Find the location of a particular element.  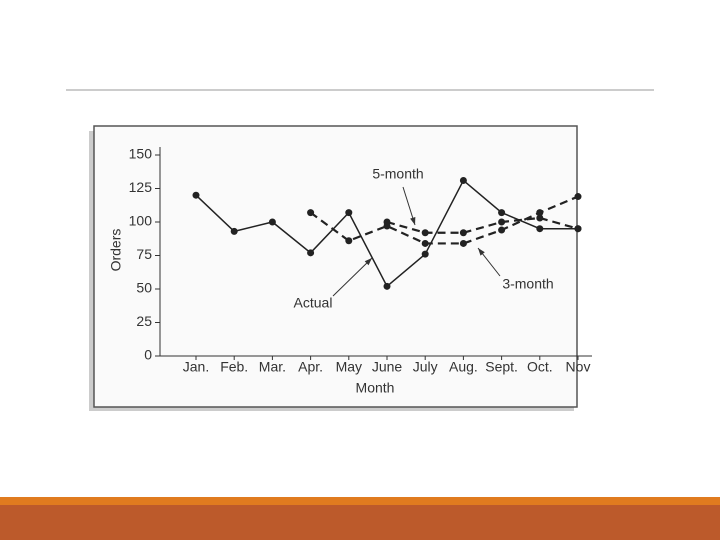

footer-bar is located at coordinates (360, 522).